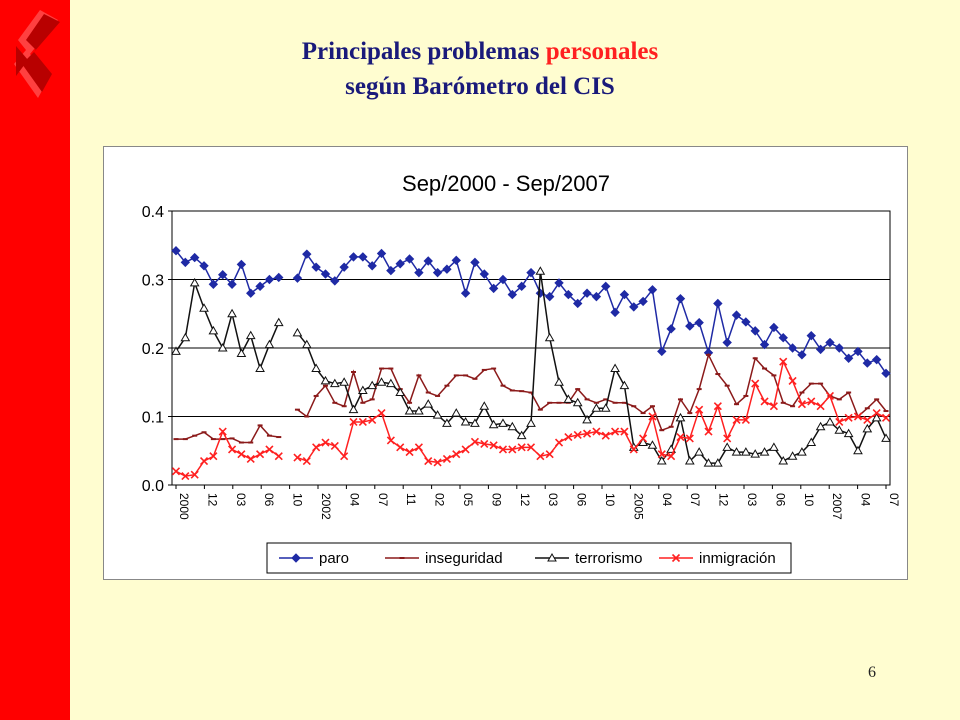 The height and width of the screenshot is (720, 960). Describe the element at coordinates (525, 500) in the screenshot. I see `x-tick-label: 12` at that location.